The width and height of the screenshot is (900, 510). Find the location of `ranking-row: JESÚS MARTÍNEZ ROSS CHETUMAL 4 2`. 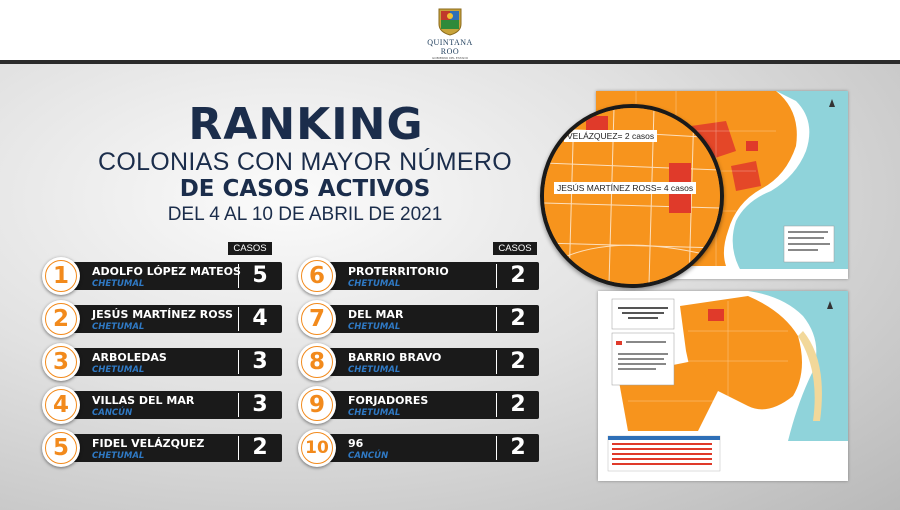

ranking-row: JESÚS MARTÍNEZ ROSS CHETUMAL 4 2 is located at coordinates (162, 320).